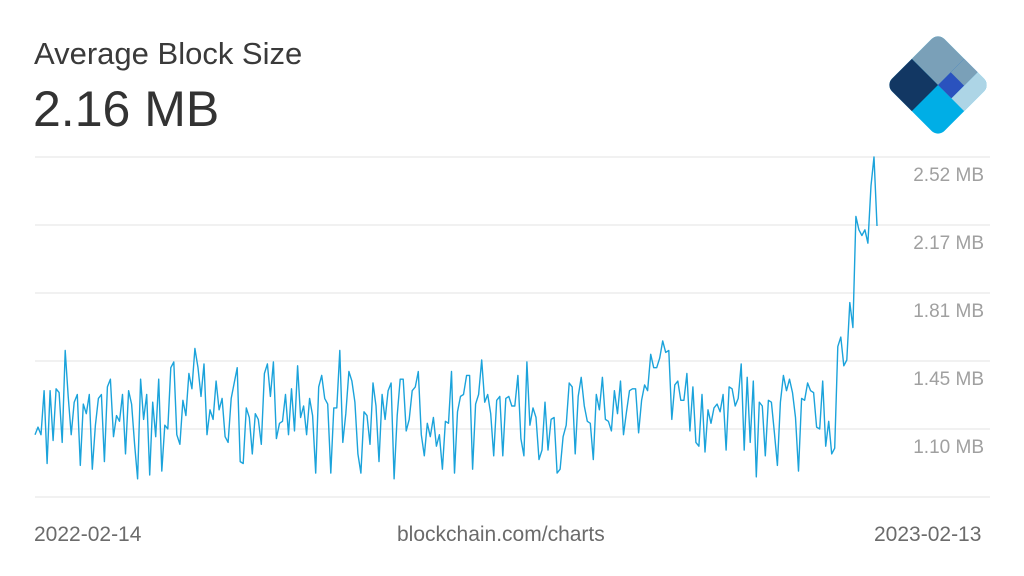 The width and height of the screenshot is (1024, 576). I want to click on current-value: 2.16 MB, so click(126, 109).